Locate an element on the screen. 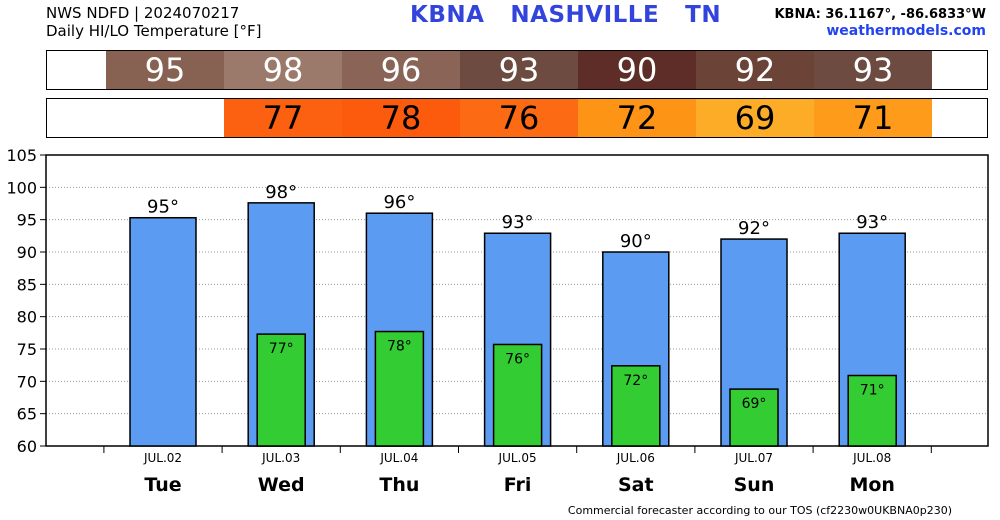 The image size is (1000, 520). source-label: NWS NDFD | 2024070217 is located at coordinates (143, 13).